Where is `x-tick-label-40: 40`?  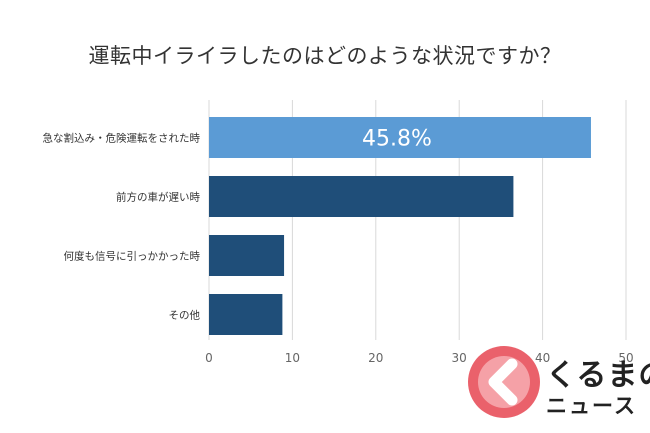
x-tick-label-40: 40 is located at coordinates (542, 358).